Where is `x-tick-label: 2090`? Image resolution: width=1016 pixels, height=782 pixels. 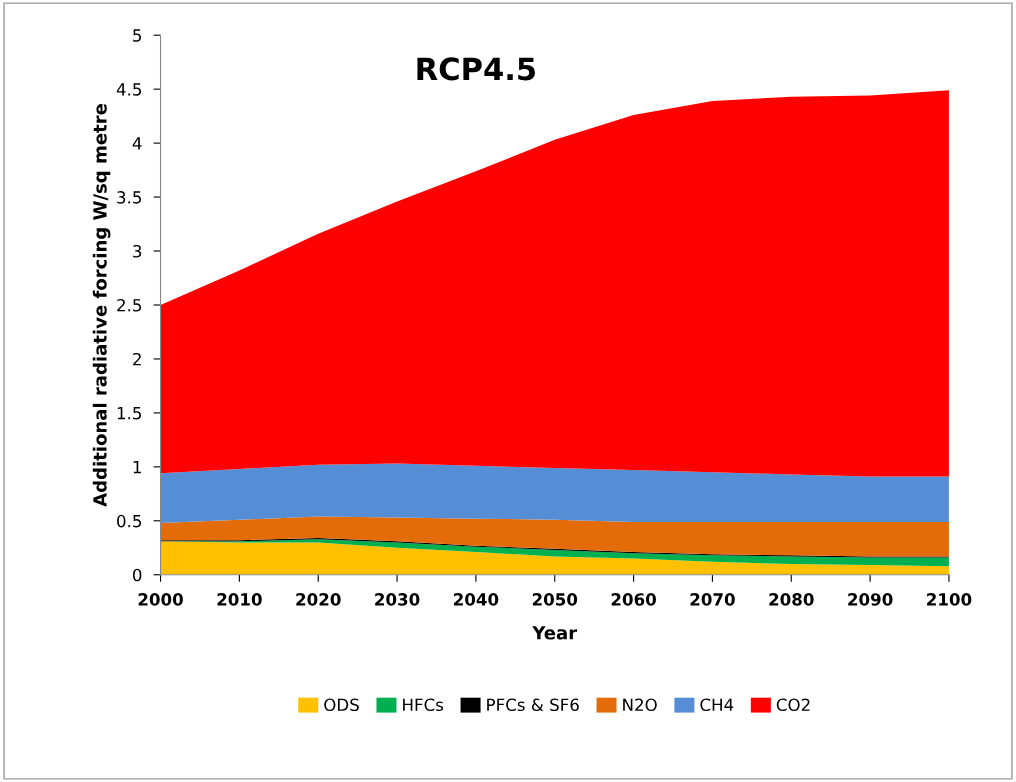 x-tick-label: 2090 is located at coordinates (870, 599).